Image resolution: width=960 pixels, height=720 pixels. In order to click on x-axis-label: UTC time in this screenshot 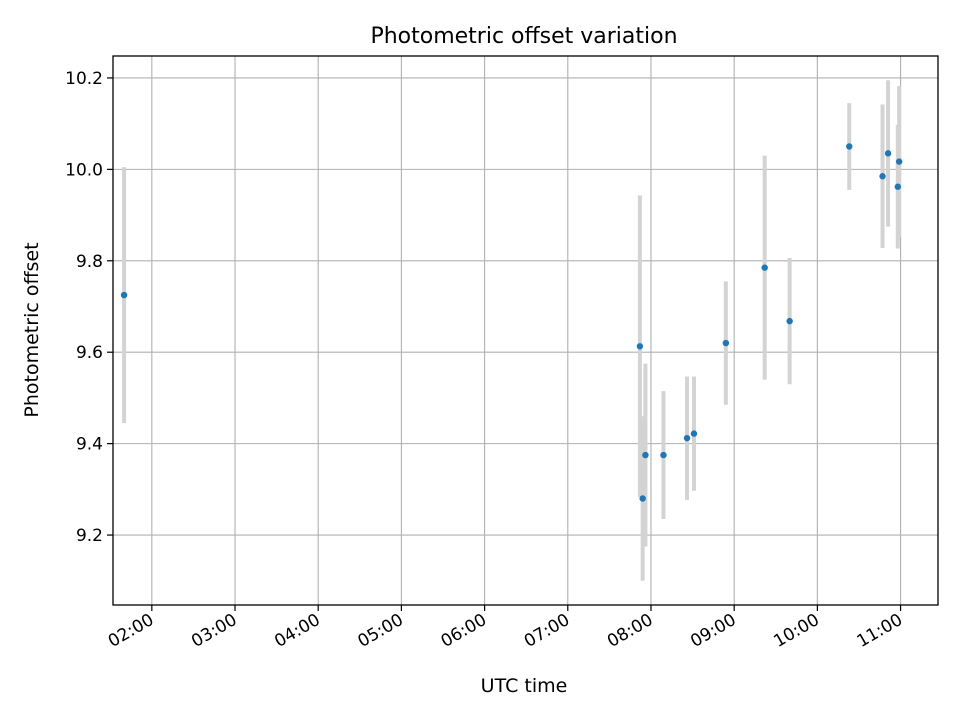, I will do `click(524, 686)`.